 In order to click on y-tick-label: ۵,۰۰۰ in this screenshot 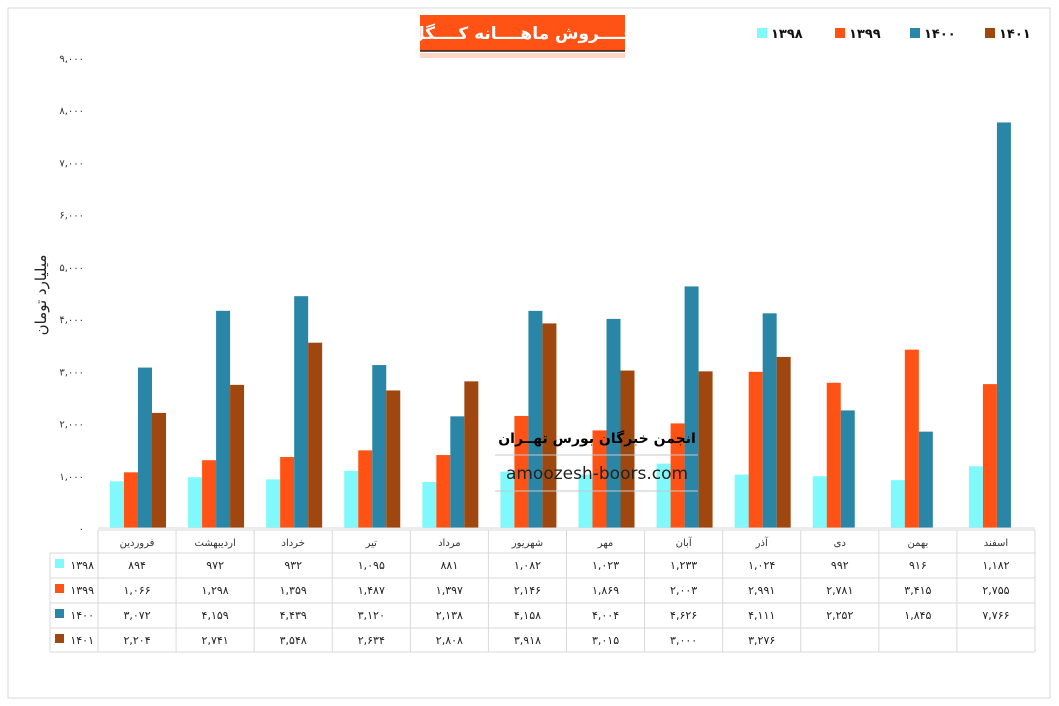, I will do `click(71, 268)`.